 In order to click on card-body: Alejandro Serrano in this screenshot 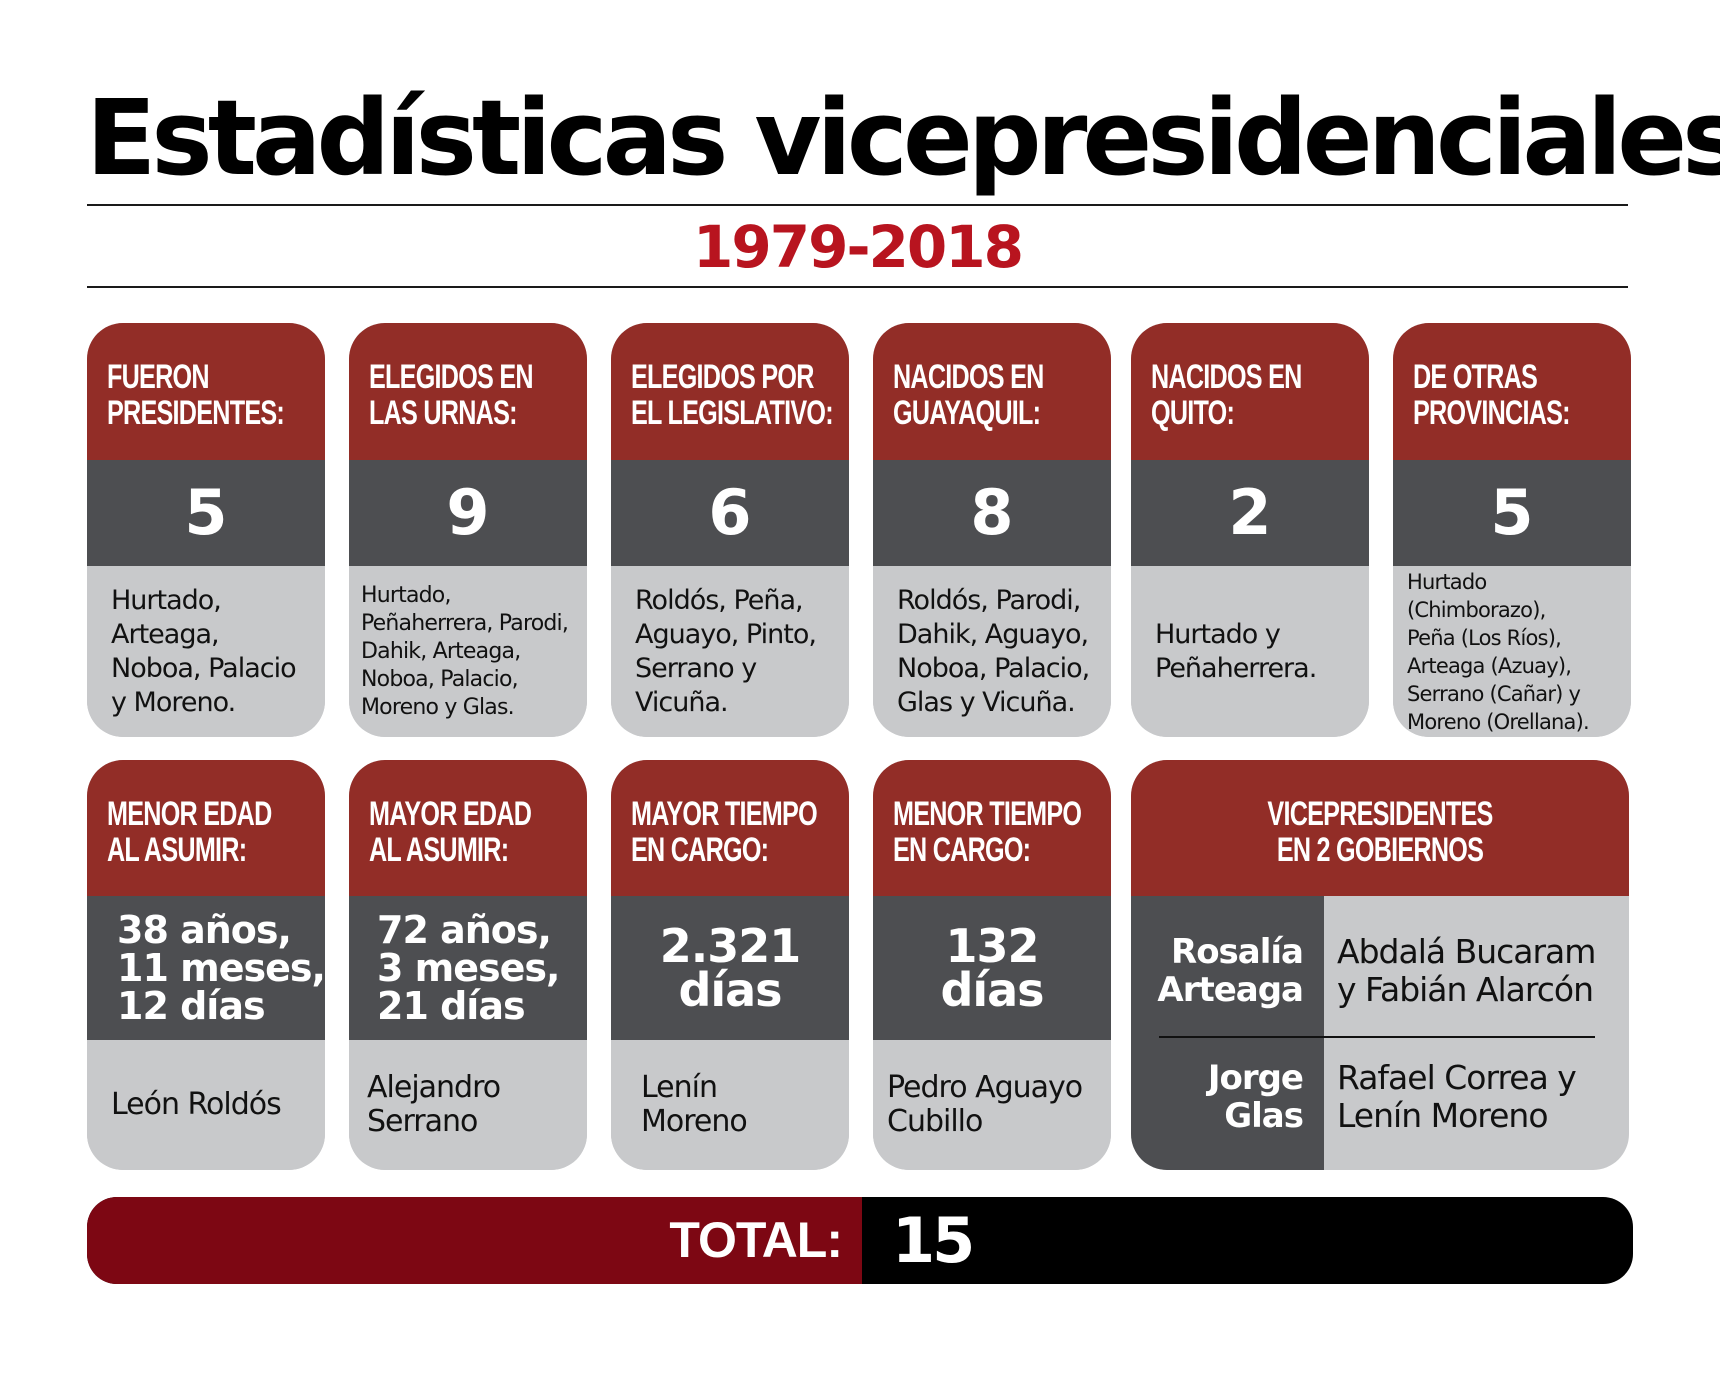, I will do `click(468, 1105)`.